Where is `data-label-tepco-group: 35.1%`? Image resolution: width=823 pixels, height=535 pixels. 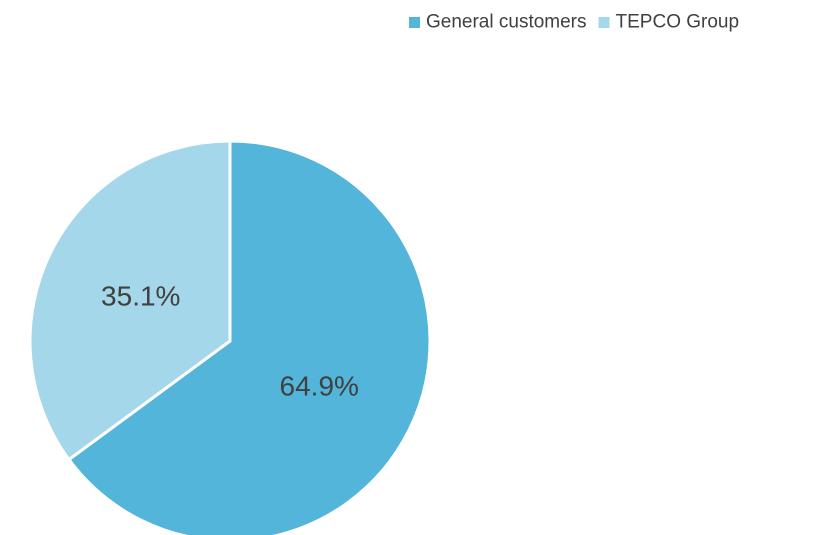 data-label-tepco-group: 35.1% is located at coordinates (140, 295).